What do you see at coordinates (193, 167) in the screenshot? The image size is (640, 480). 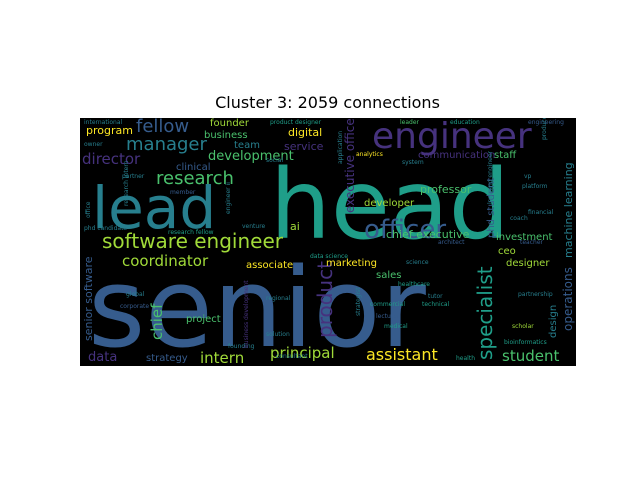 I see `word-clinical: clinical` at bounding box center [193, 167].